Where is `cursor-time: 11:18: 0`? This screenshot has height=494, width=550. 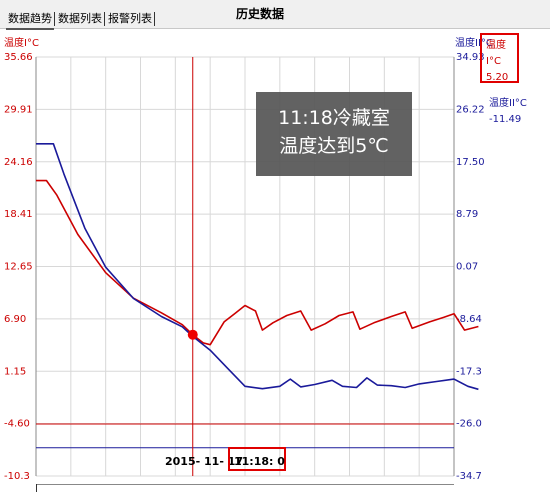
cursor-time: 11:18: 0 is located at coordinates (259, 461).